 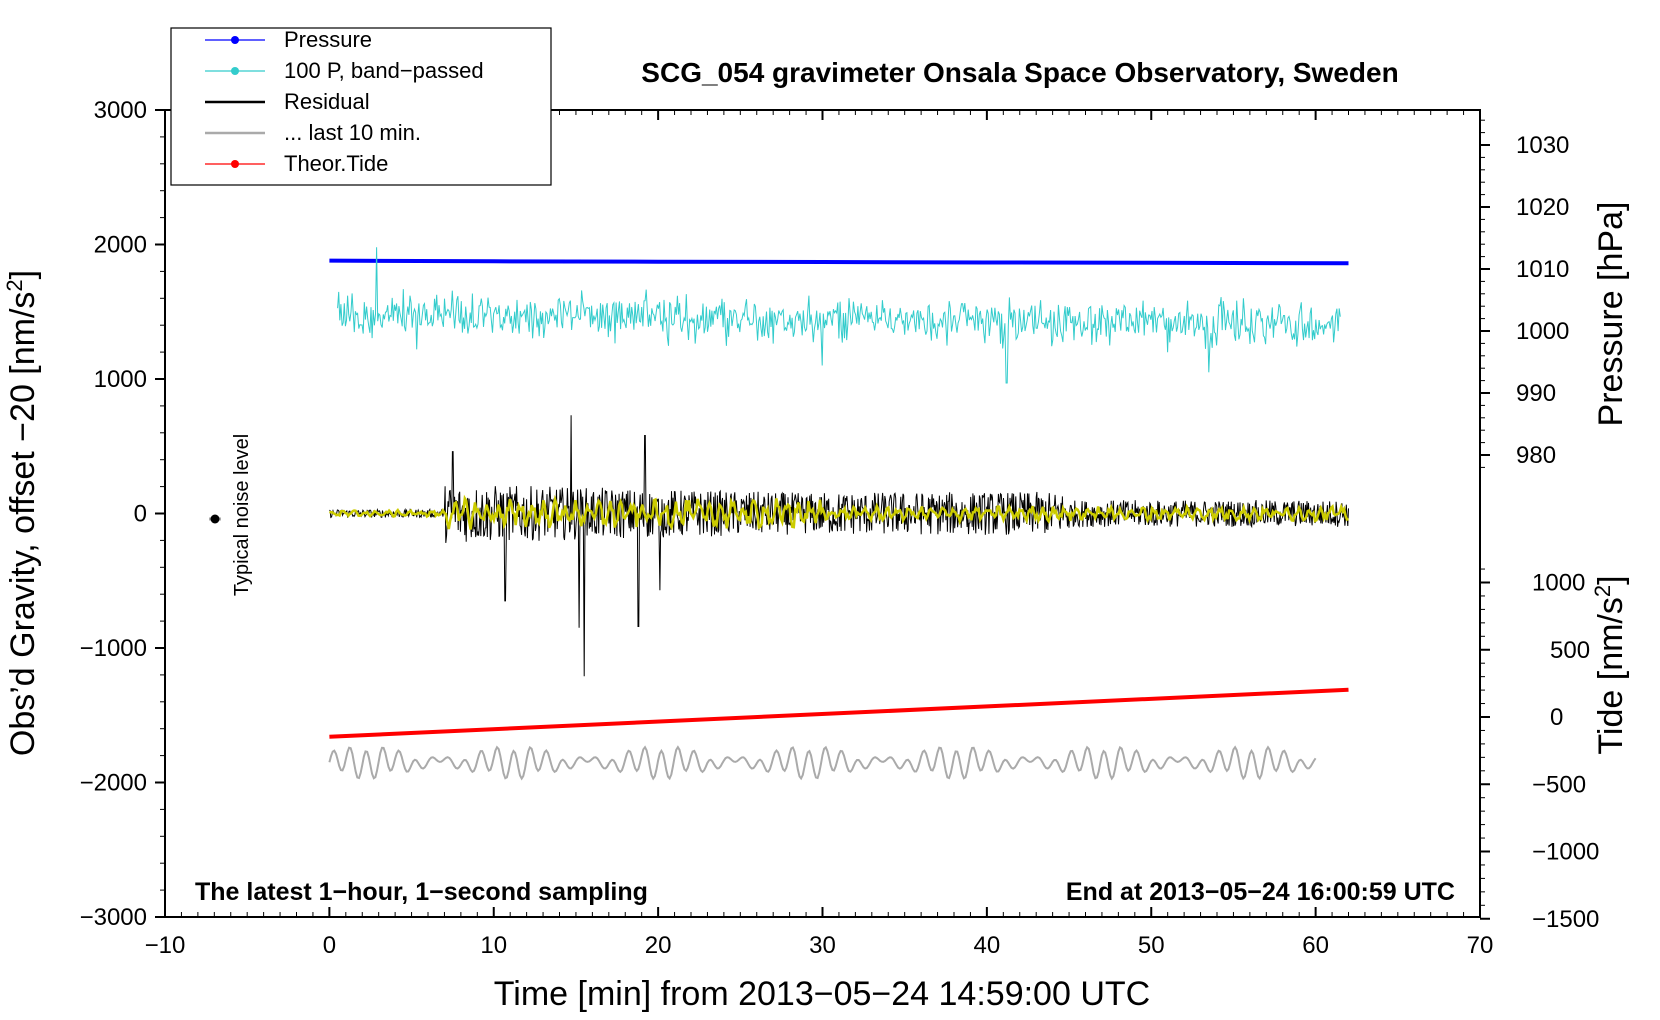 What do you see at coordinates (493, 945) in the screenshot?
I see `x-tick-label: 10` at bounding box center [493, 945].